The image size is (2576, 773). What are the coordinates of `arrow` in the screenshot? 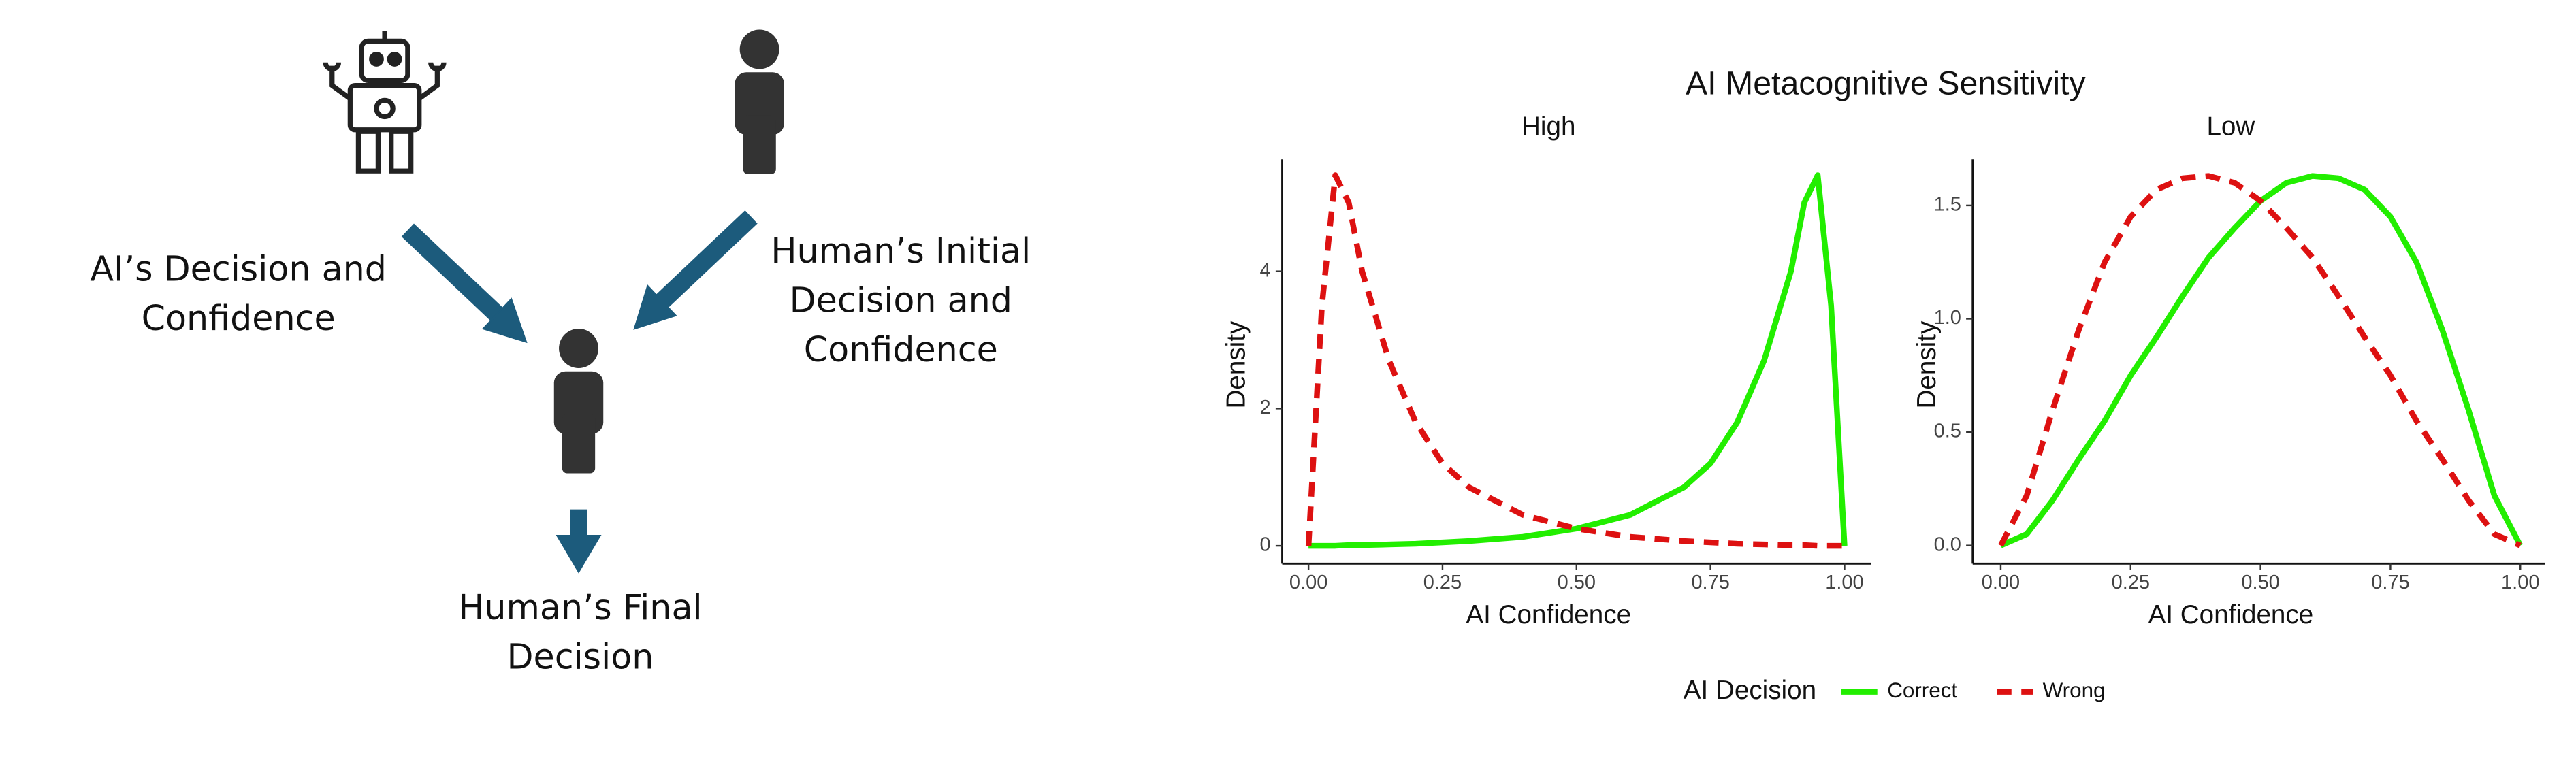 It's located at (579, 392).